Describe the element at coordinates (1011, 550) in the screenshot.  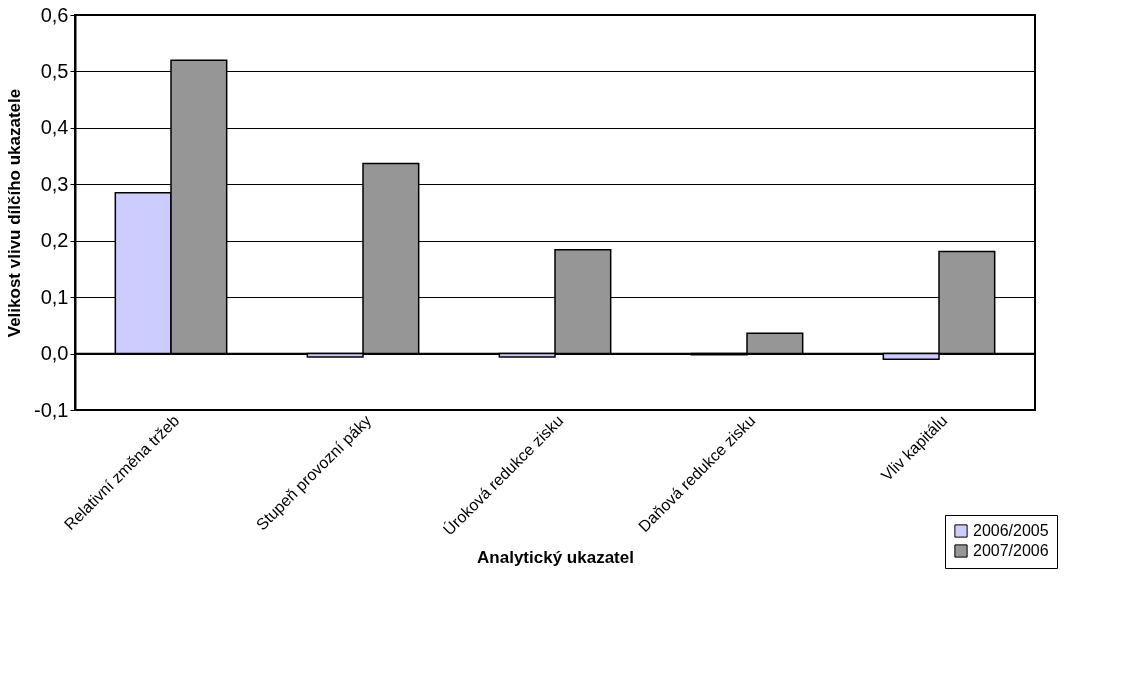
I see `legend-label: 2007/2006` at that location.